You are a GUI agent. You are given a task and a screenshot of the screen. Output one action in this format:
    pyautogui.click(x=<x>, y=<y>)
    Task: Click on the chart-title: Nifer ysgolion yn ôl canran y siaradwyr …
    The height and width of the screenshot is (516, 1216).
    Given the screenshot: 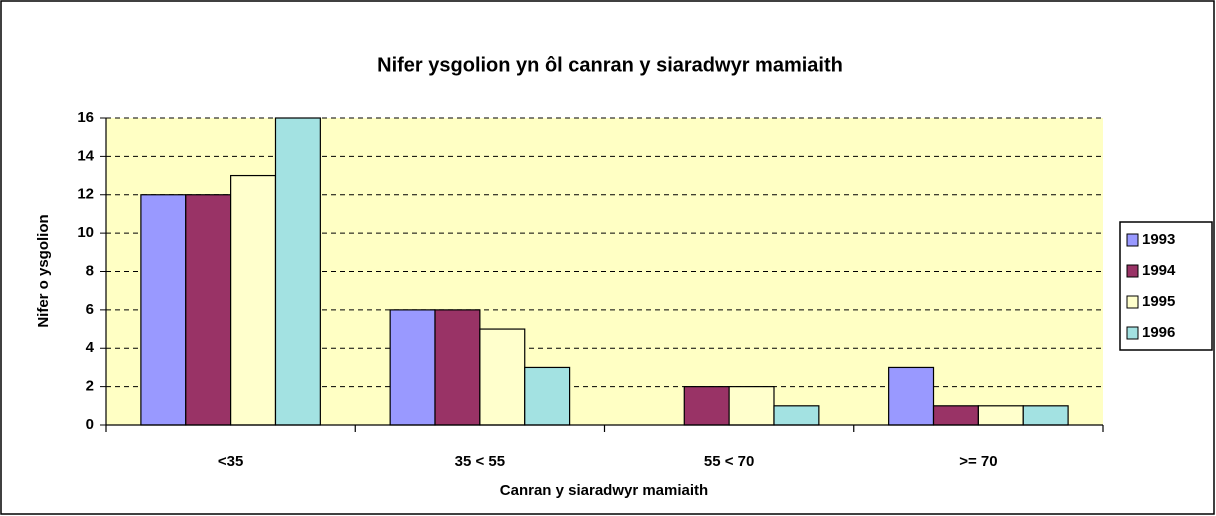 What is the action you would take?
    pyautogui.click(x=610, y=65)
    